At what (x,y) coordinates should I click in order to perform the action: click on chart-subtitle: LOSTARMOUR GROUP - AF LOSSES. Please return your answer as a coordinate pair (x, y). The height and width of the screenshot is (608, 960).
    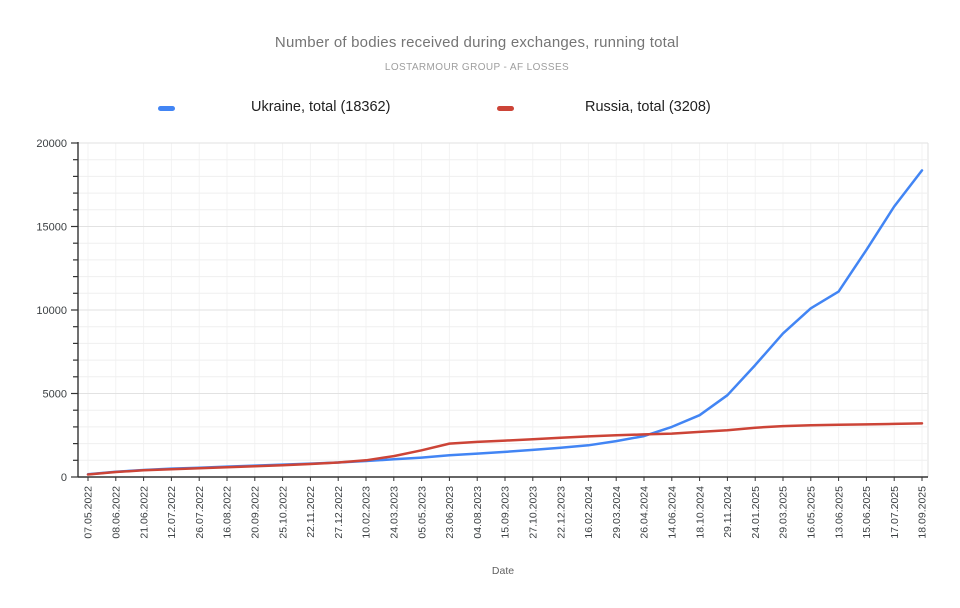
    Looking at the image, I should click on (477, 67).